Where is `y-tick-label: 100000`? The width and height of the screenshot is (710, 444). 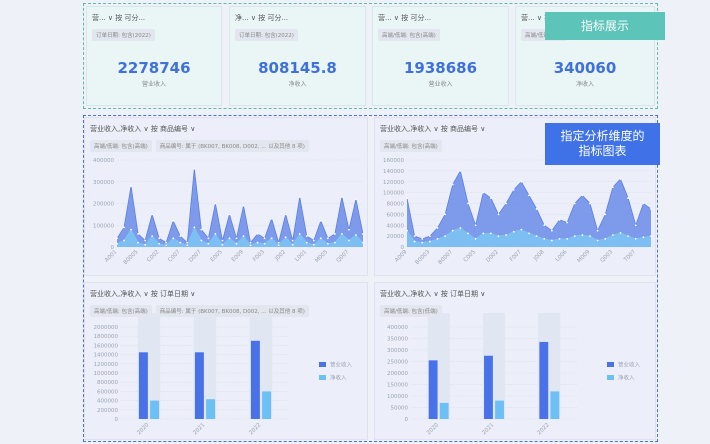
y-tick-label: 100000 is located at coordinates (397, 397).